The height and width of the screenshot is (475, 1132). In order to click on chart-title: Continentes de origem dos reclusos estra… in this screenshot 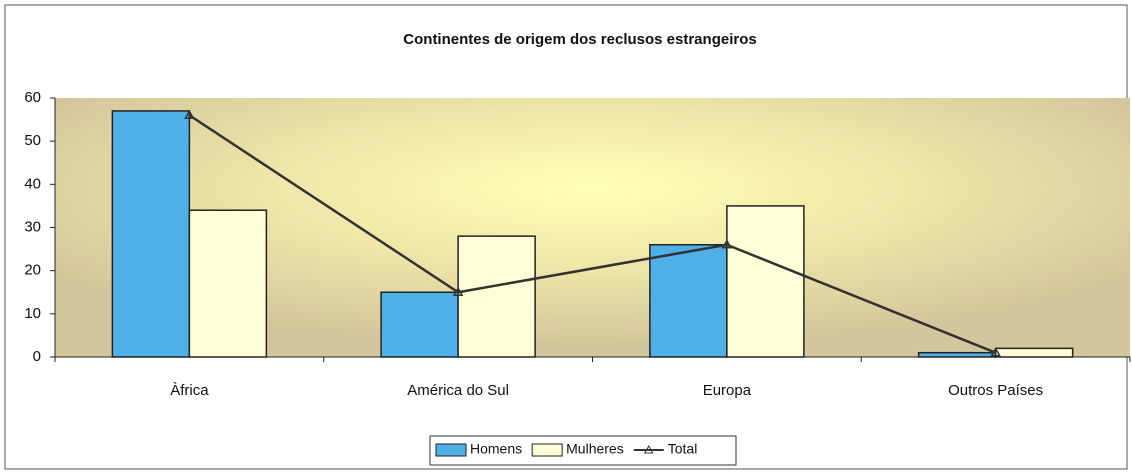, I will do `click(579, 39)`.